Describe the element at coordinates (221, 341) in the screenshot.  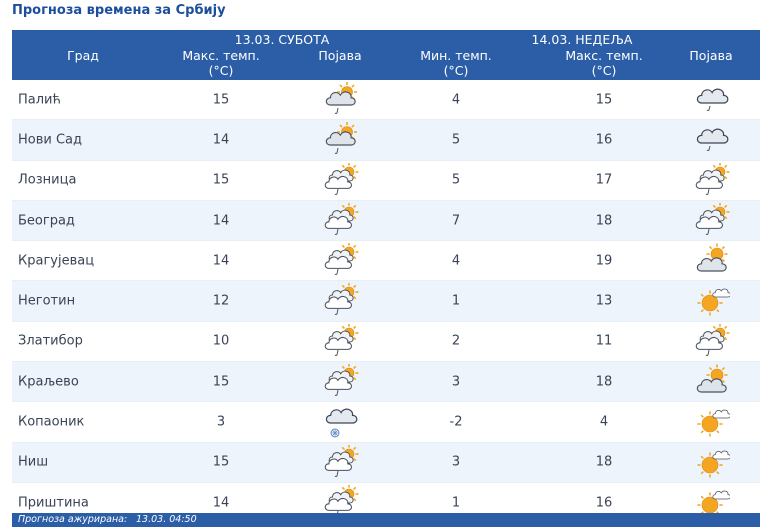
I see `max-temp-day1: 10` at that location.